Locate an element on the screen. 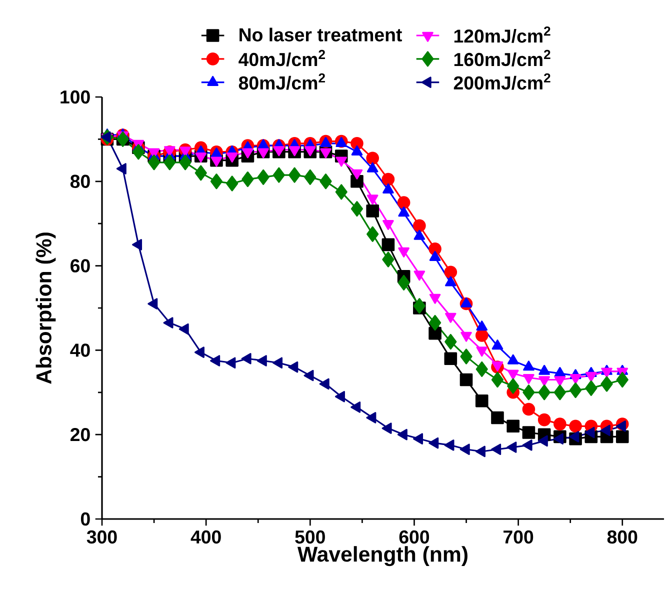 This screenshot has height=590, width=667. x-tick-label: 500 is located at coordinates (310, 537).